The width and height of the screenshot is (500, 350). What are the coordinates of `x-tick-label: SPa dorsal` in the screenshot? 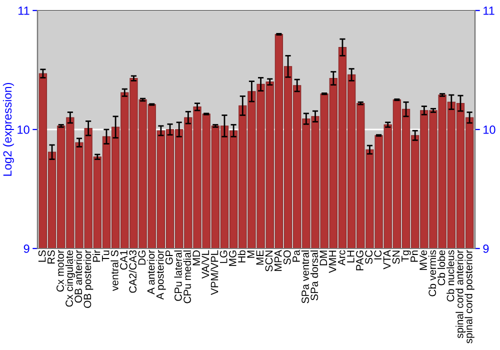 It's located at (314, 275).